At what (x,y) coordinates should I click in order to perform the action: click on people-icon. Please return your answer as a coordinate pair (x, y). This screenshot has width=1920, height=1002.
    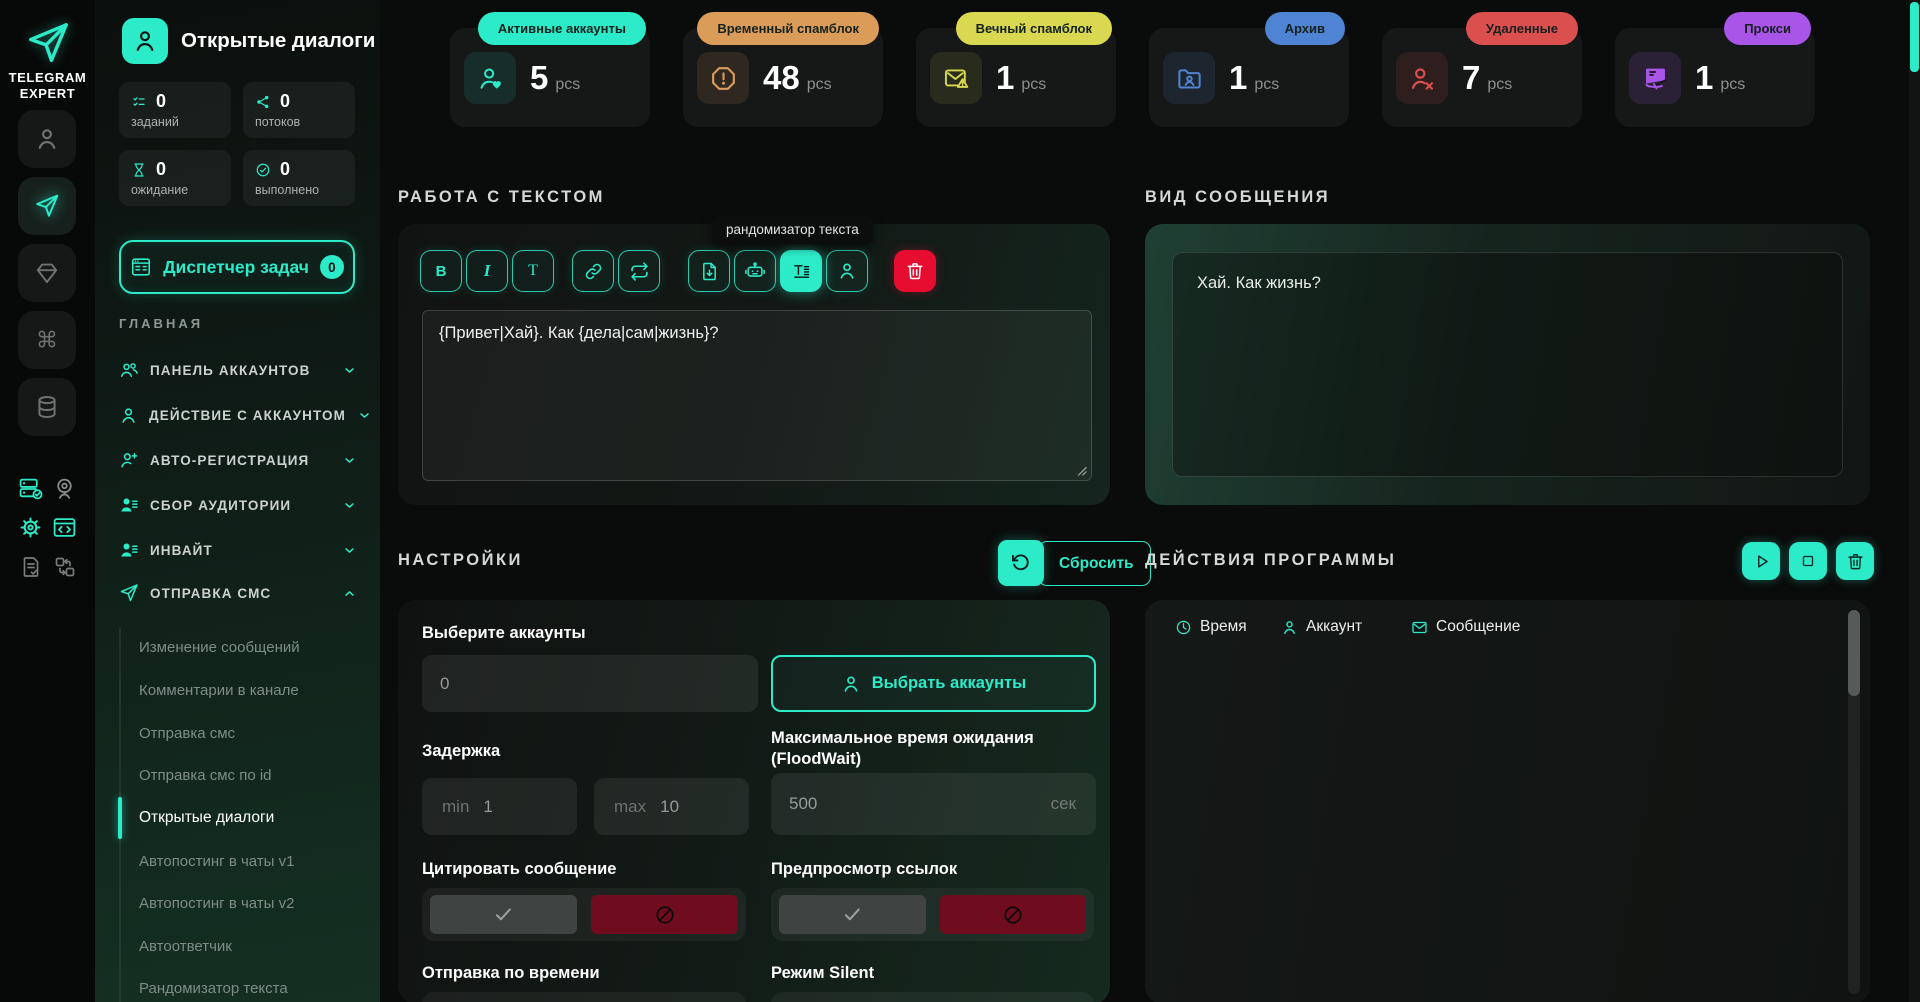
    Looking at the image, I should click on (129, 370).